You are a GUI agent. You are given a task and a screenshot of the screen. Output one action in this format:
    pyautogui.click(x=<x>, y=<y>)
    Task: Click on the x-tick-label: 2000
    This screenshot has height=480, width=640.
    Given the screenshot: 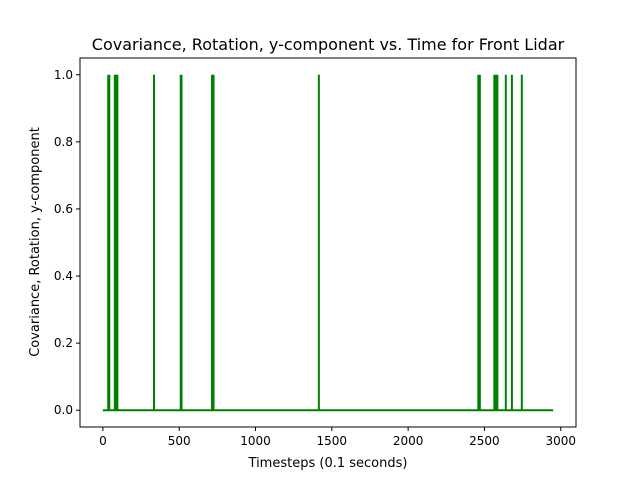 What is the action you would take?
    pyautogui.click(x=408, y=441)
    